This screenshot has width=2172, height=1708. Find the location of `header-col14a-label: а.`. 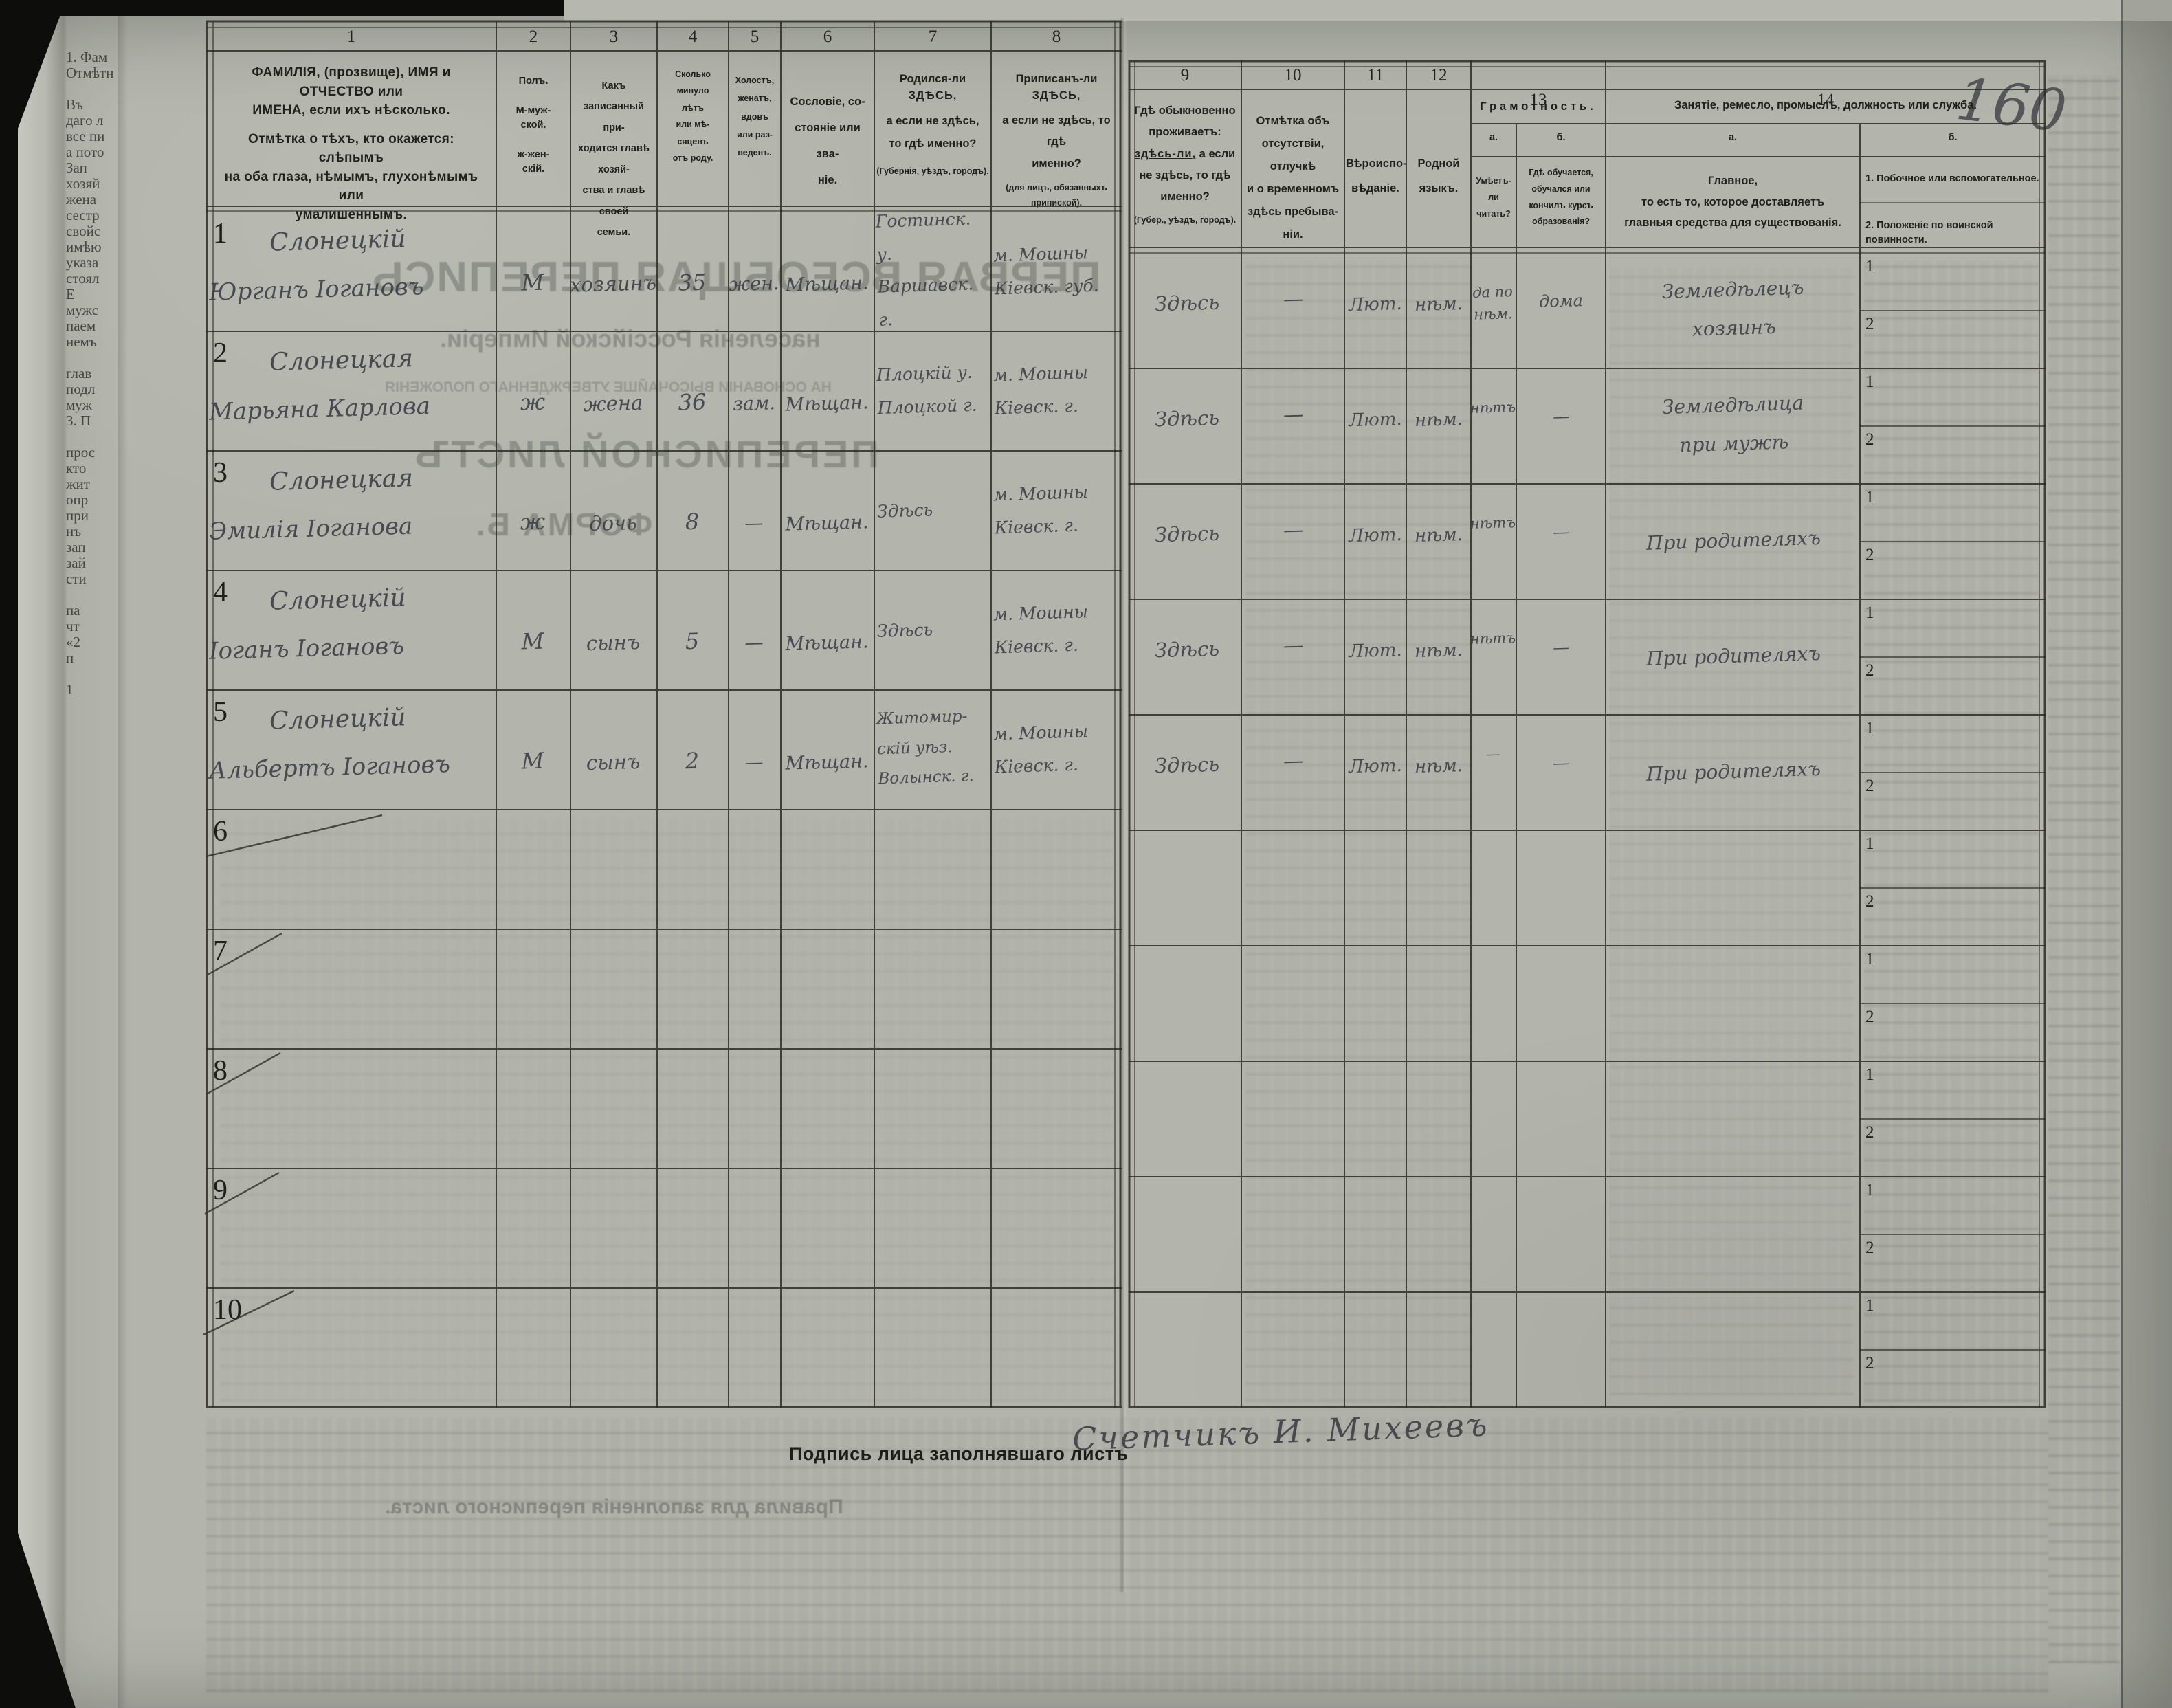

header-col14a-label: а. is located at coordinates (1732, 138).